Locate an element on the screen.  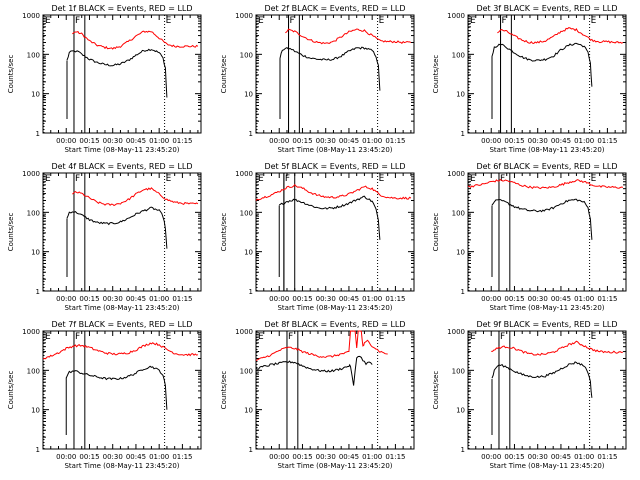
panel-title: Det 3f BLACK = Events, RED = LLD is located at coordinates (546, 8).